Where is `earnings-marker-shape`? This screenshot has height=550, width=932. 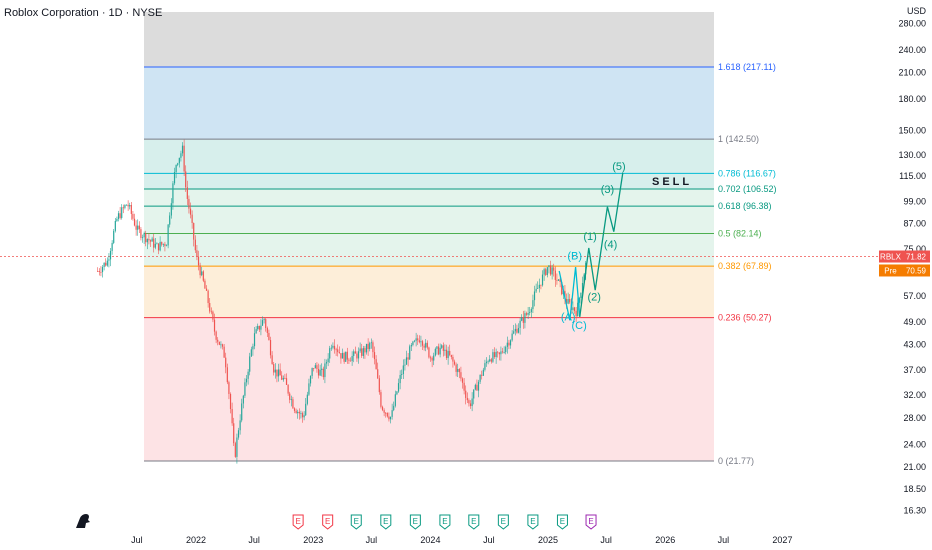 earnings-marker-shape is located at coordinates (328, 522).